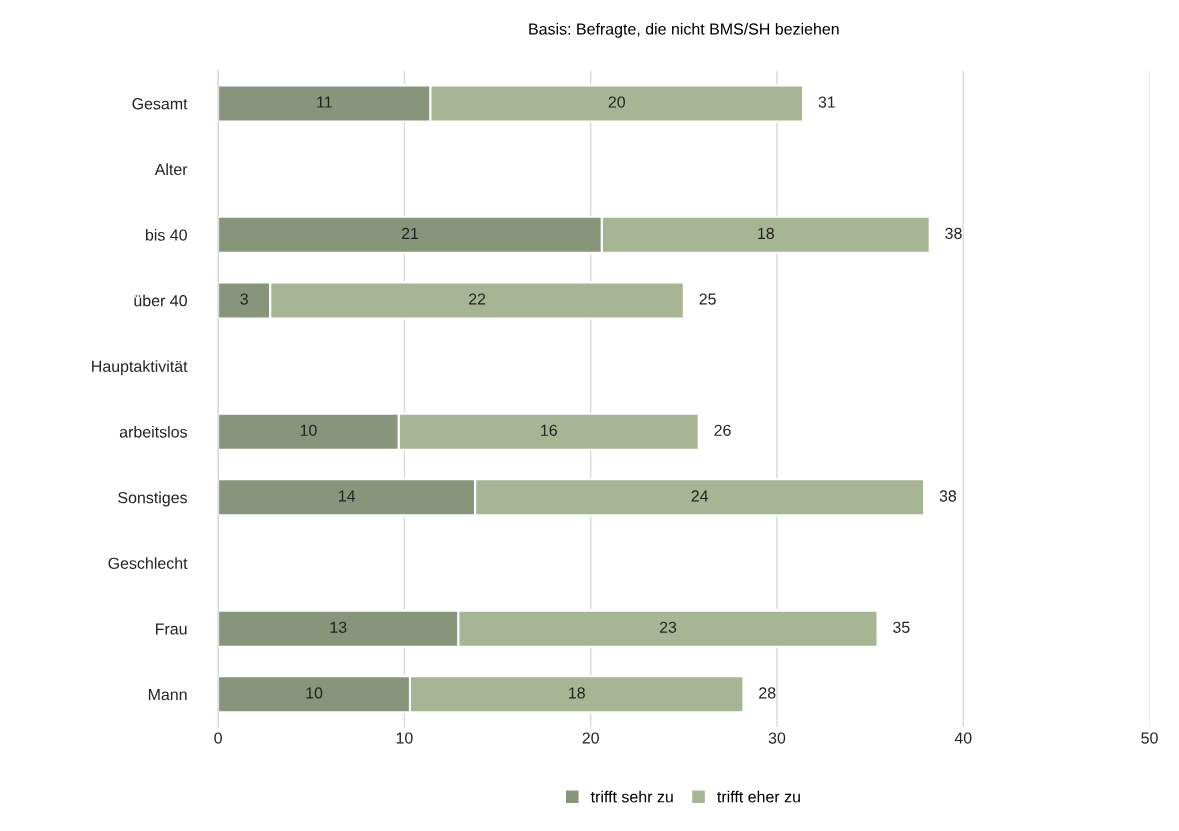 Image resolution: width=1179 pixels, height=831 pixels. I want to click on total-label: 26, so click(722, 430).